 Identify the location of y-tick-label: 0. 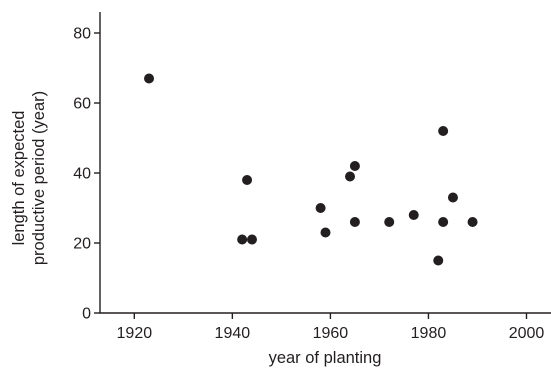
(86, 314).